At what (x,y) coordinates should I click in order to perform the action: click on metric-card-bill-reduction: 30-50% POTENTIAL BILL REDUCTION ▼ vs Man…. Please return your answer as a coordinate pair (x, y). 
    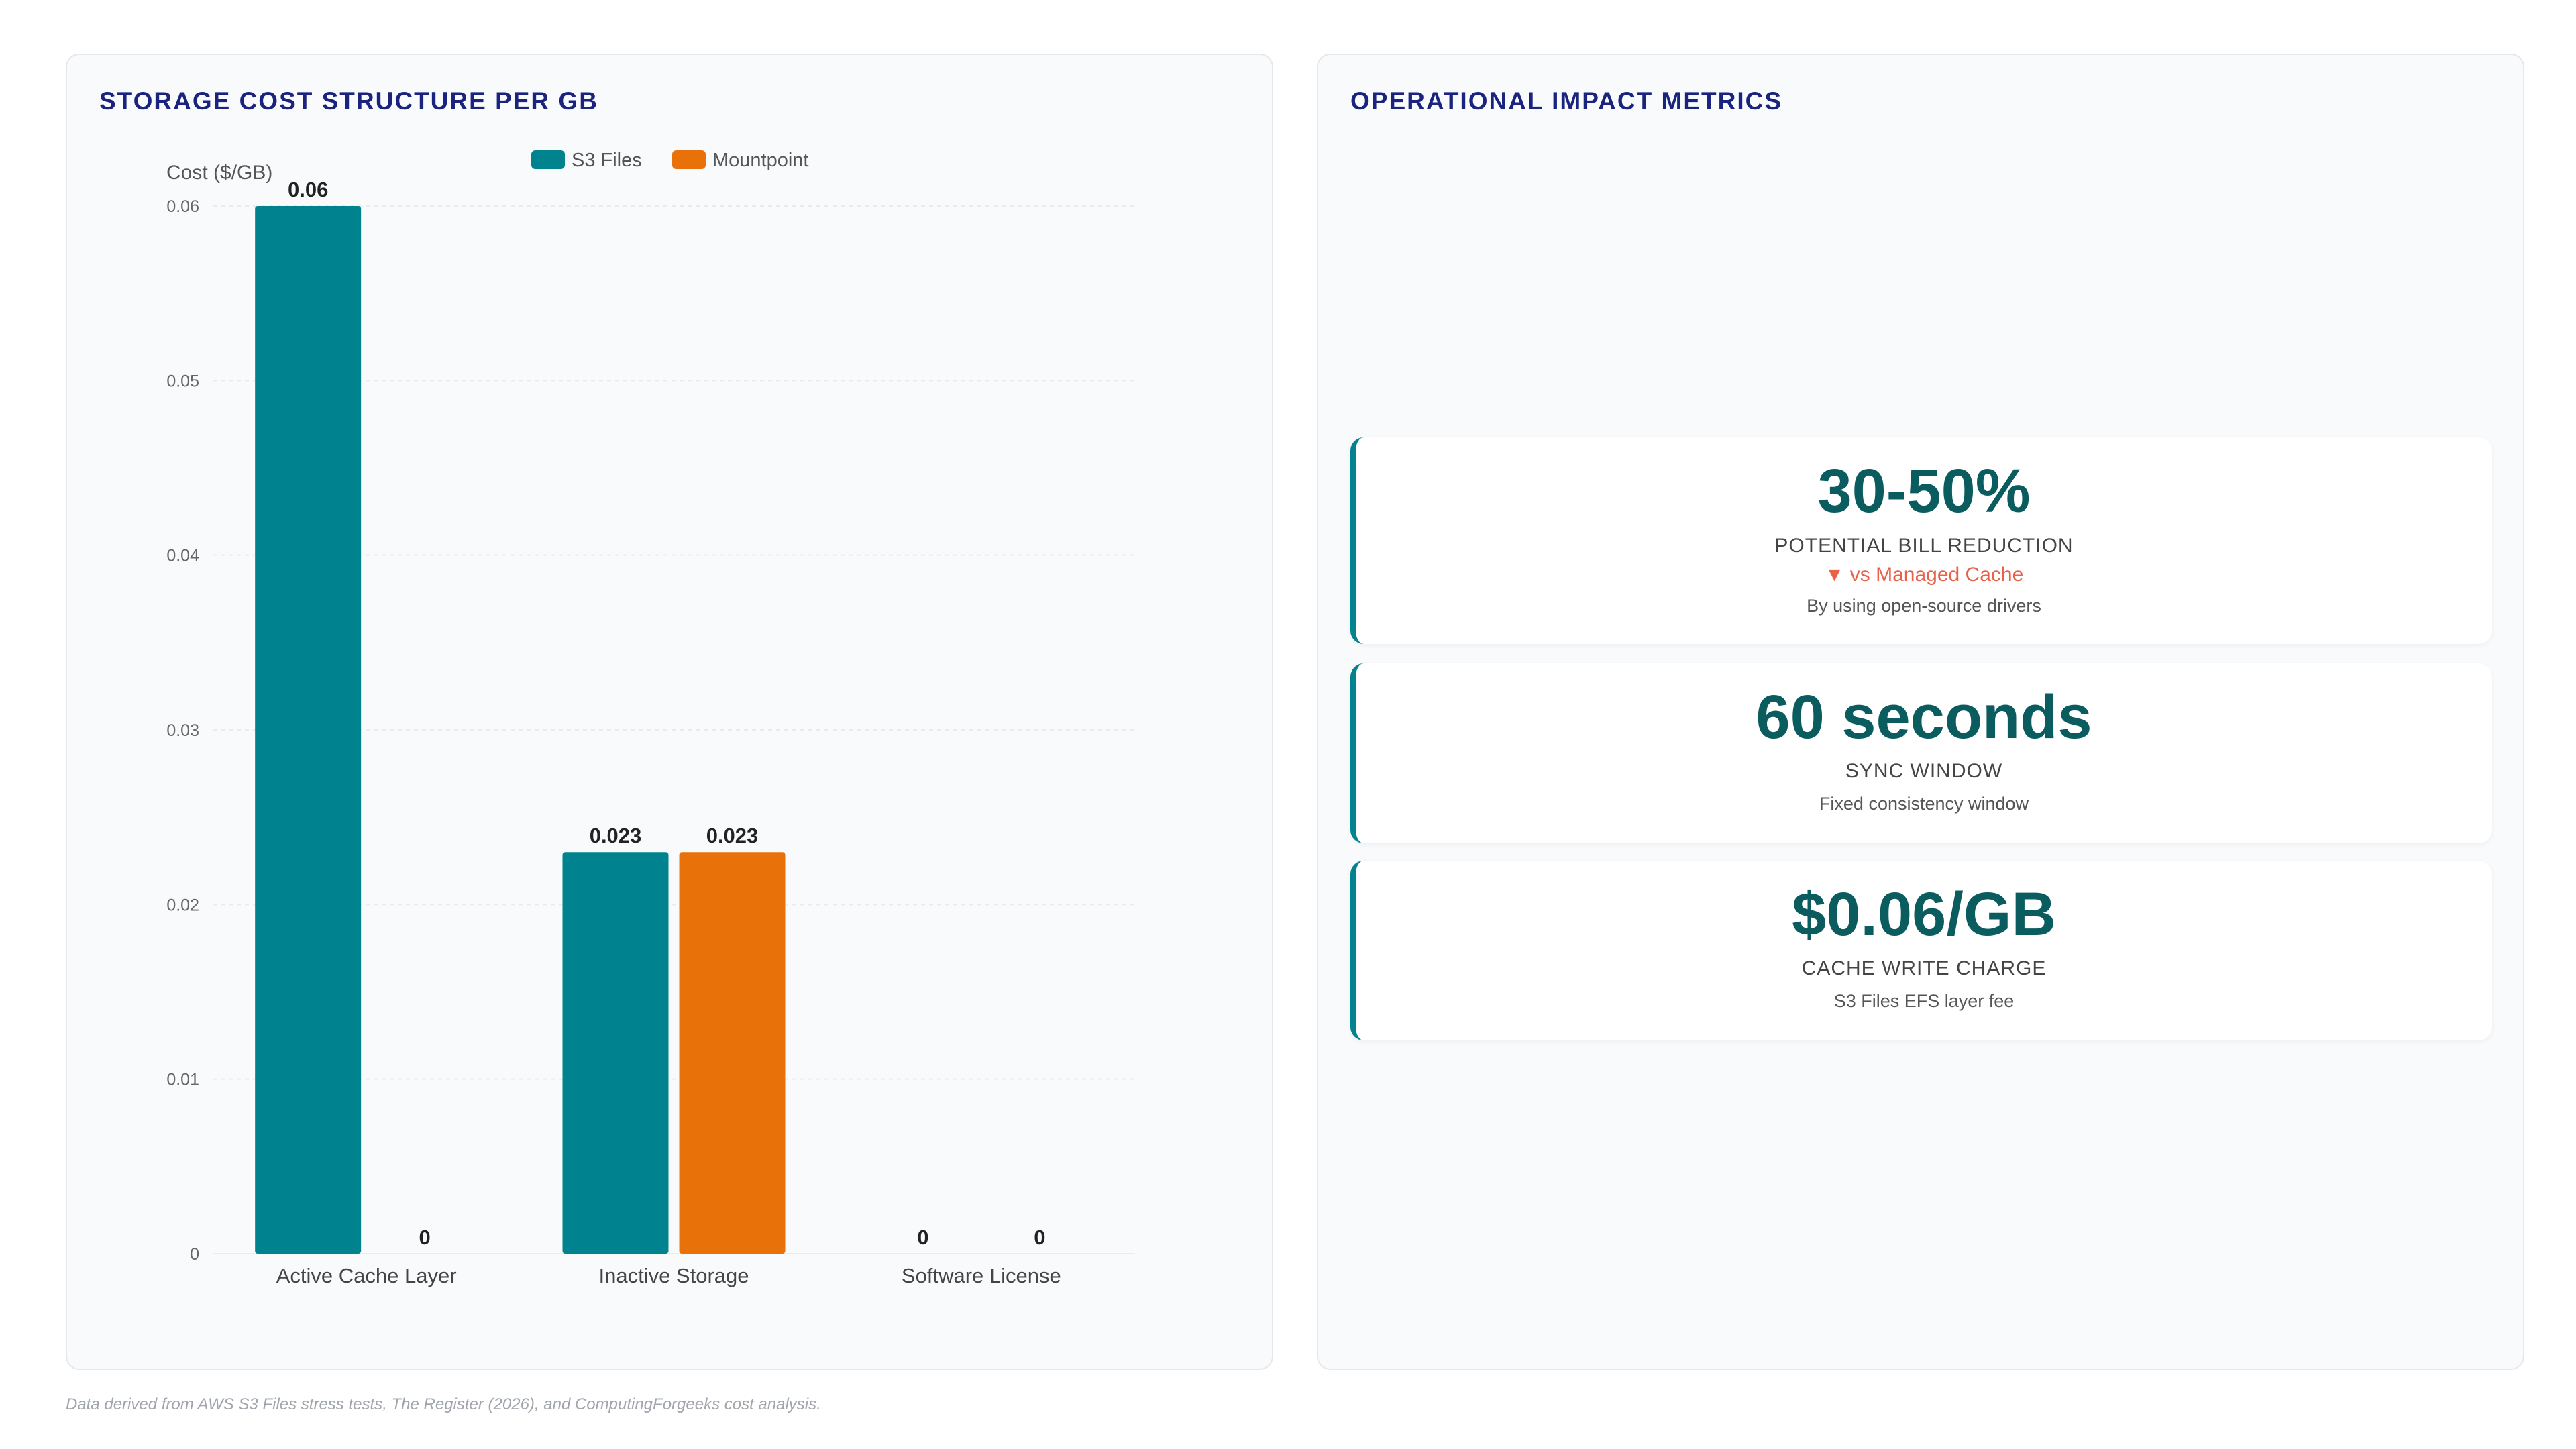
    Looking at the image, I should click on (1921, 540).